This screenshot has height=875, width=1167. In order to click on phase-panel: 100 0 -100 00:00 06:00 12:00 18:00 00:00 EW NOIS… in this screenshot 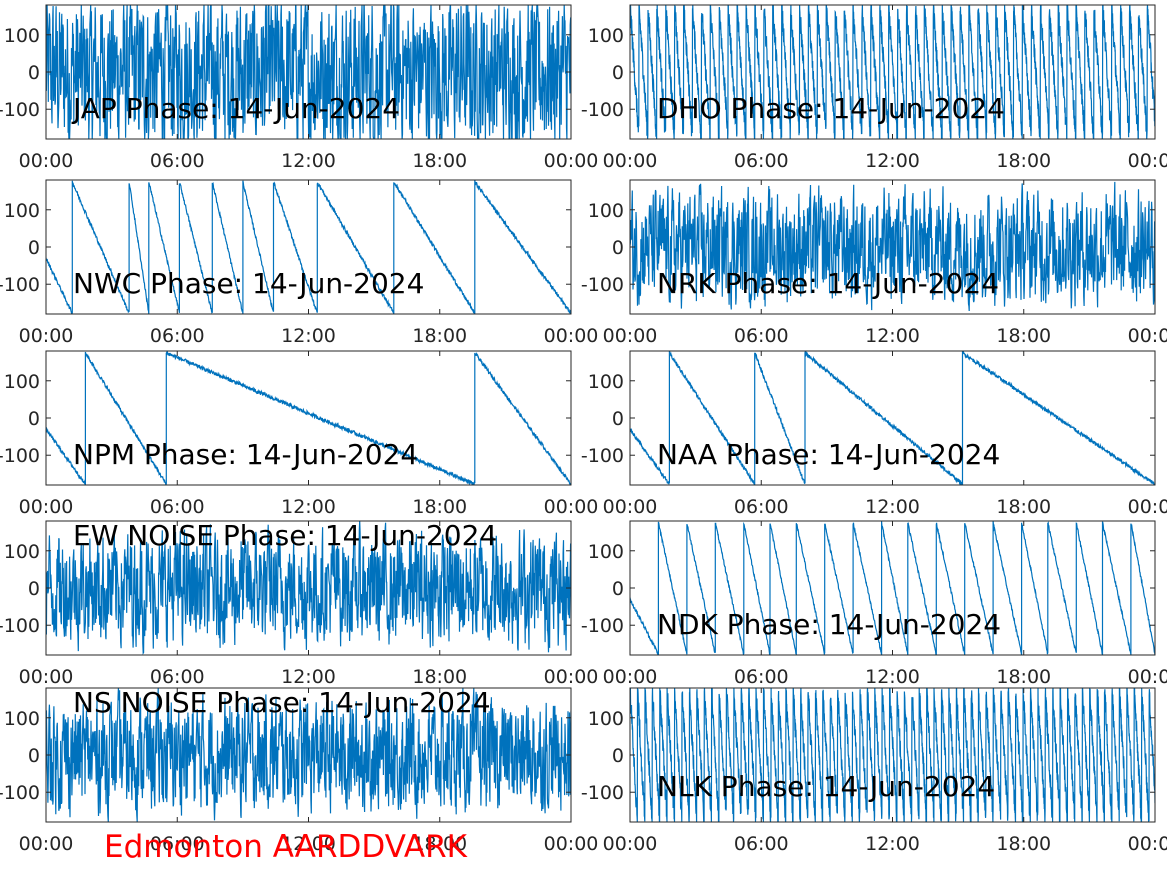, I will do `click(299, 603)`.